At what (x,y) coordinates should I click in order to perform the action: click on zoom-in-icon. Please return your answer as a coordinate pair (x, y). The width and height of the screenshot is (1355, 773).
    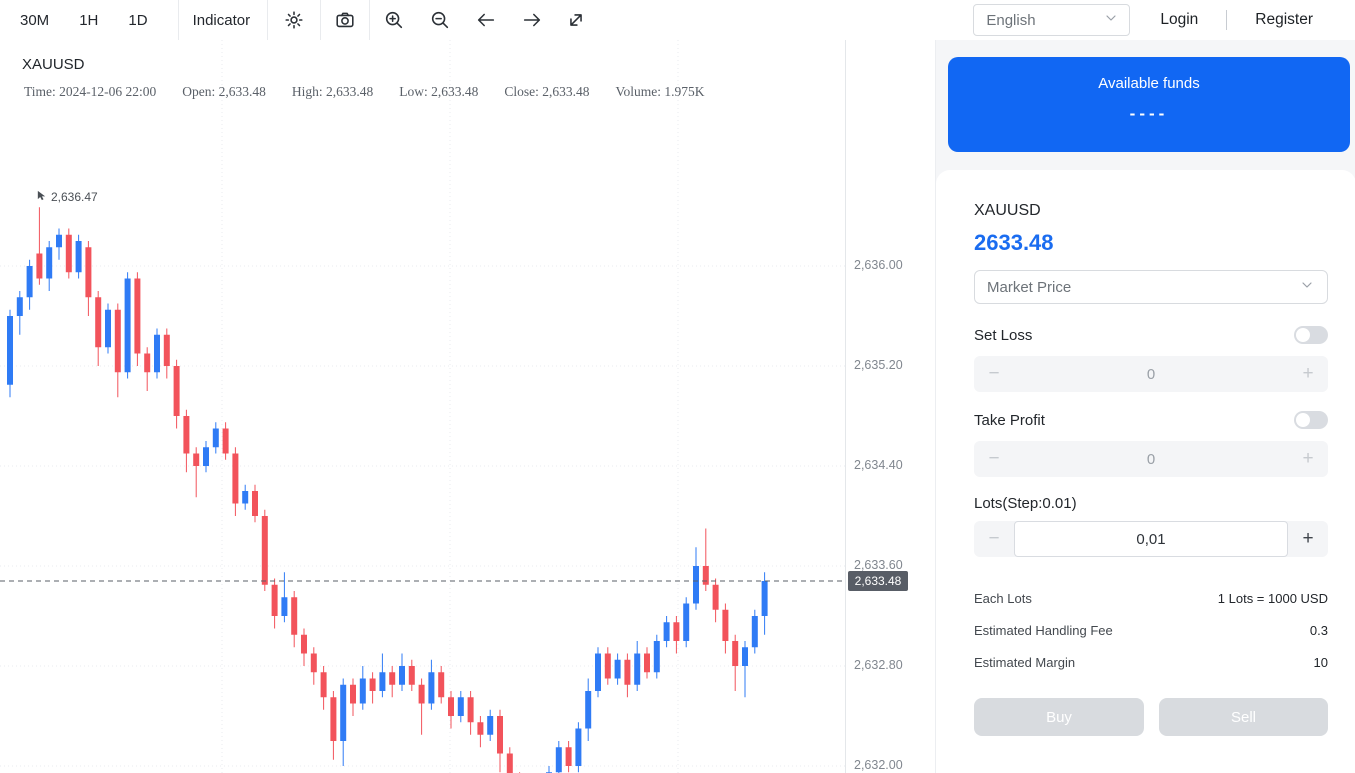
    Looking at the image, I should click on (394, 20).